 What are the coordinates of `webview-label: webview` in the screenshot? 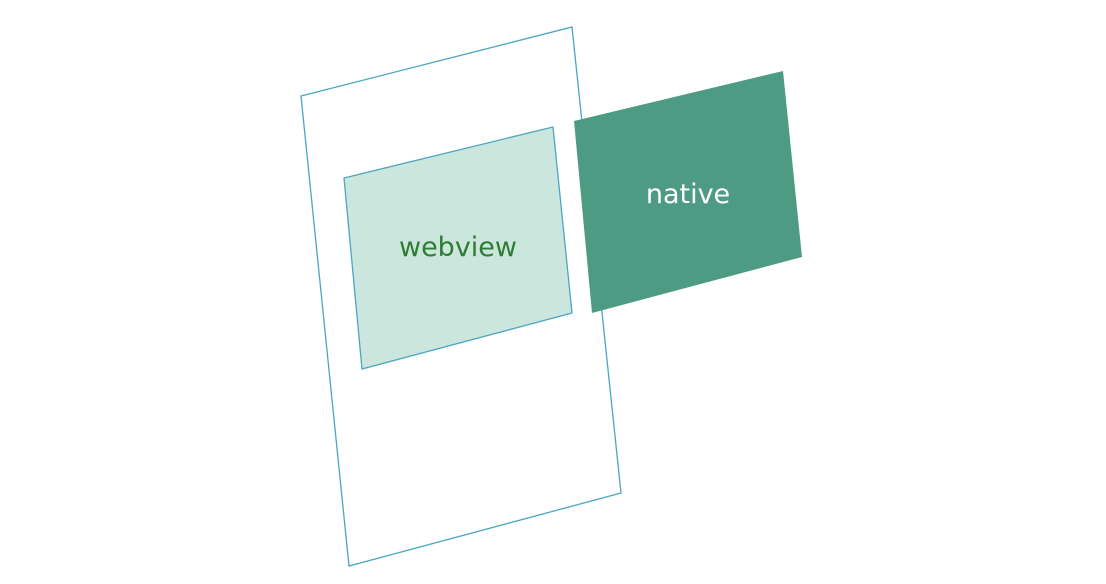 It's located at (458, 247).